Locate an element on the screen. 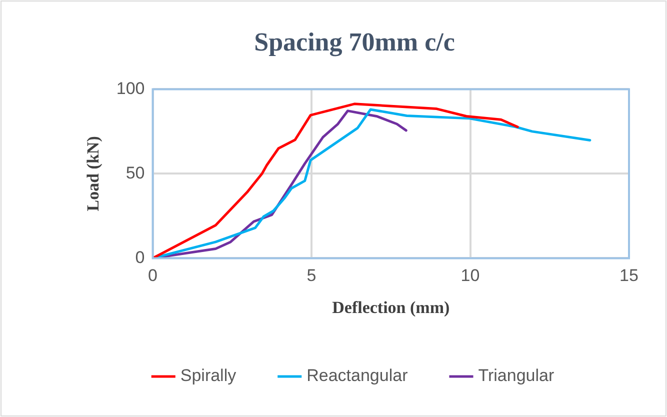  y-tick-label: 50 is located at coordinates (135, 172).